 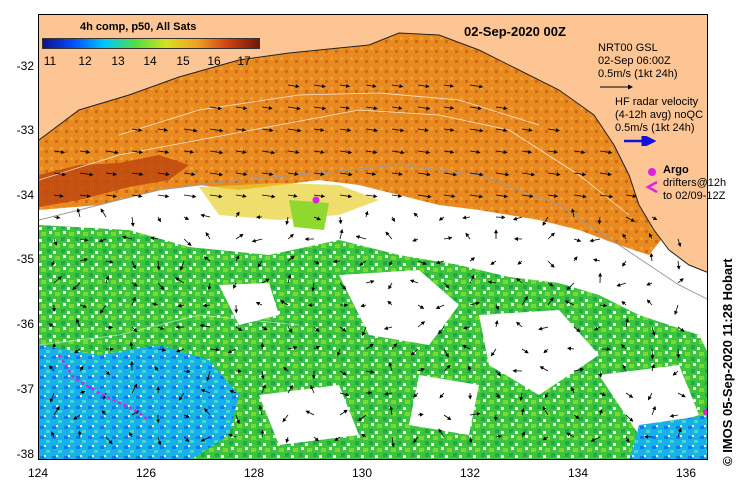 I want to click on y-tick-label: -36, so click(x=25, y=324).